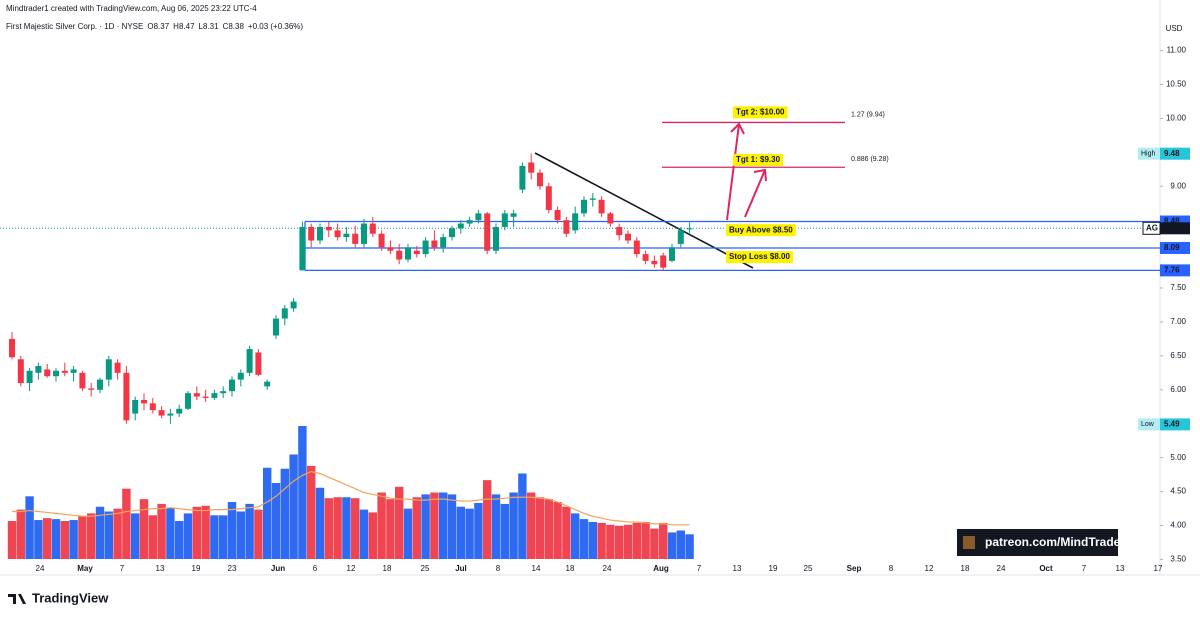 This screenshot has width=1200, height=618. Describe the element at coordinates (536, 568) in the screenshot. I see `x-tick-label: 14` at that location.